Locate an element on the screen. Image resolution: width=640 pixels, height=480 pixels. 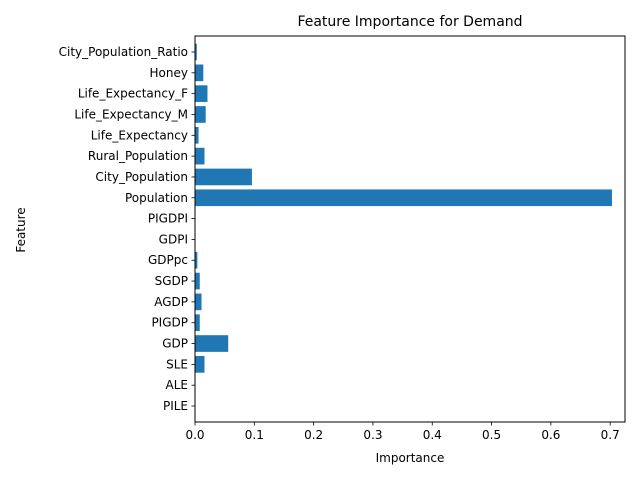
y-tick-label: SLE is located at coordinates (177, 364).